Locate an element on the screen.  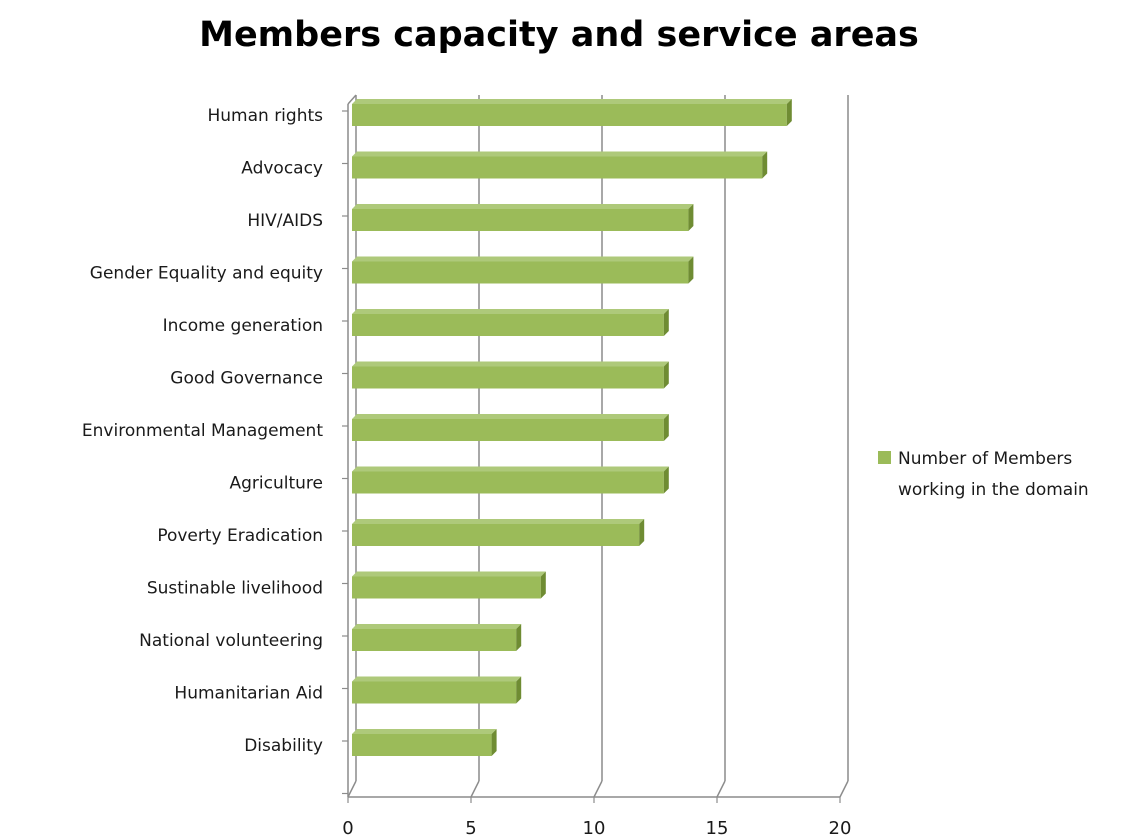
x-tick-label: 10 is located at coordinates (594, 828).